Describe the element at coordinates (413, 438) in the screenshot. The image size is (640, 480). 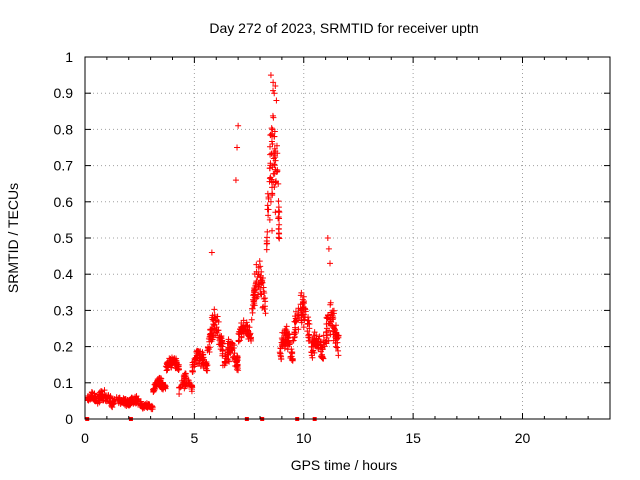
I see `x-tick-label: 15` at that location.